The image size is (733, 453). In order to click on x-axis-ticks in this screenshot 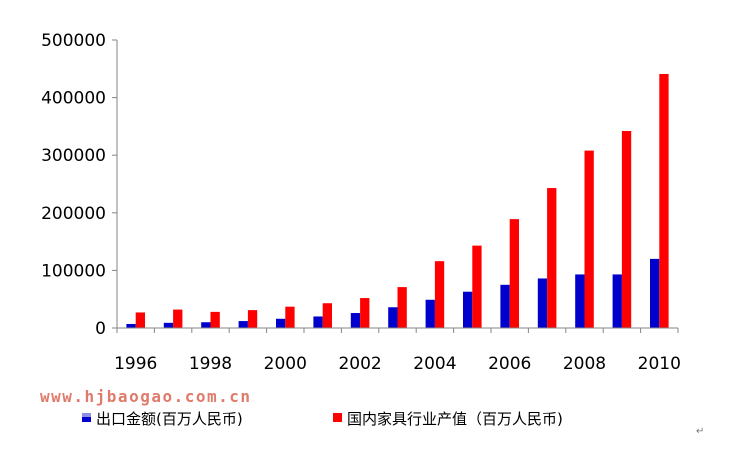, I will do `click(397, 330)`.